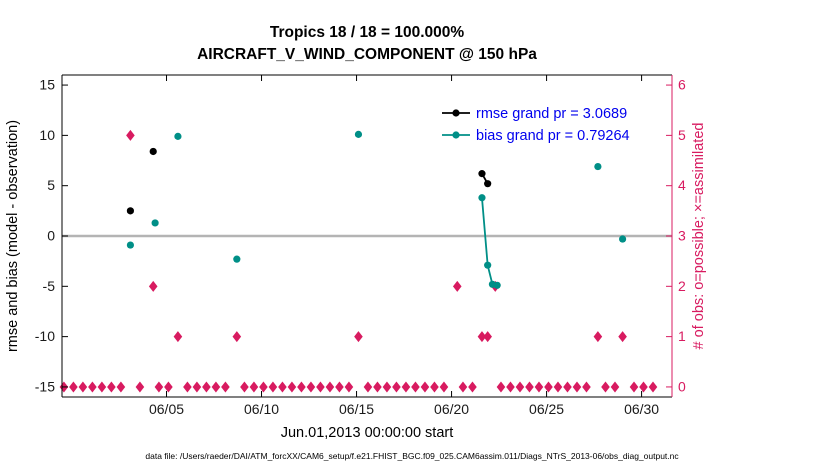 The width and height of the screenshot is (830, 470). Describe the element at coordinates (51, 185) in the screenshot. I see `y-tick-label-left: 5` at that location.